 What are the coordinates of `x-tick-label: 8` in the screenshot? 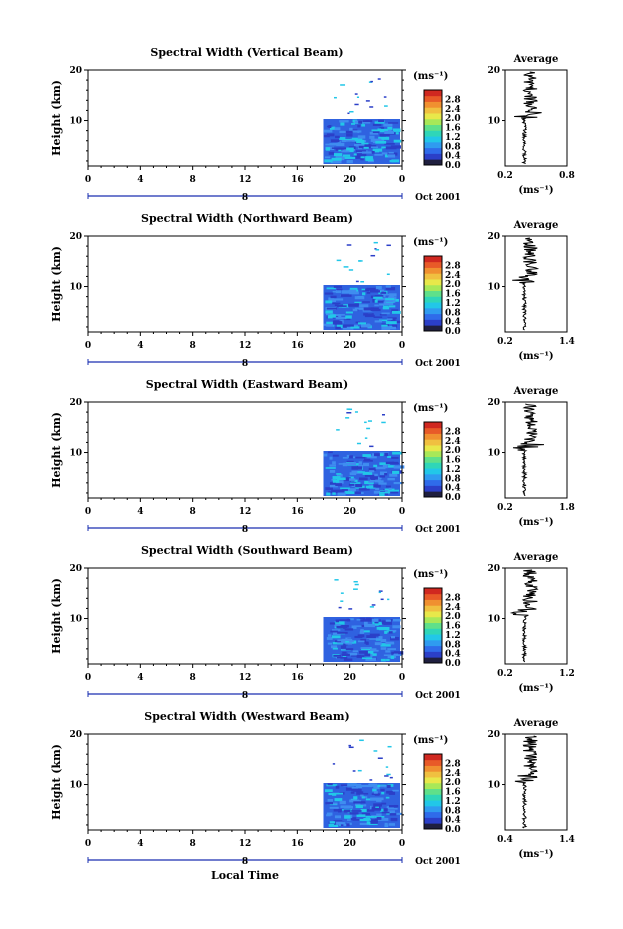 It's located at (193, 678).